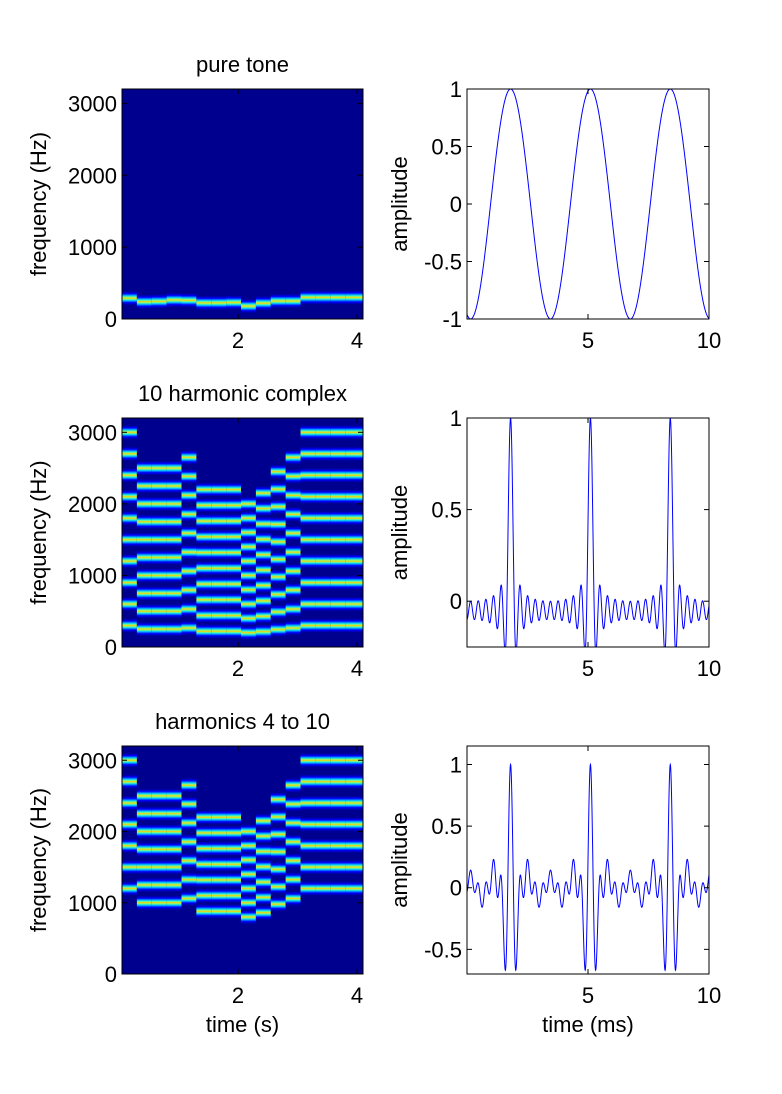  Describe the element at coordinates (242, 838) in the screenshot. I see `harmonic-bands` at that location.